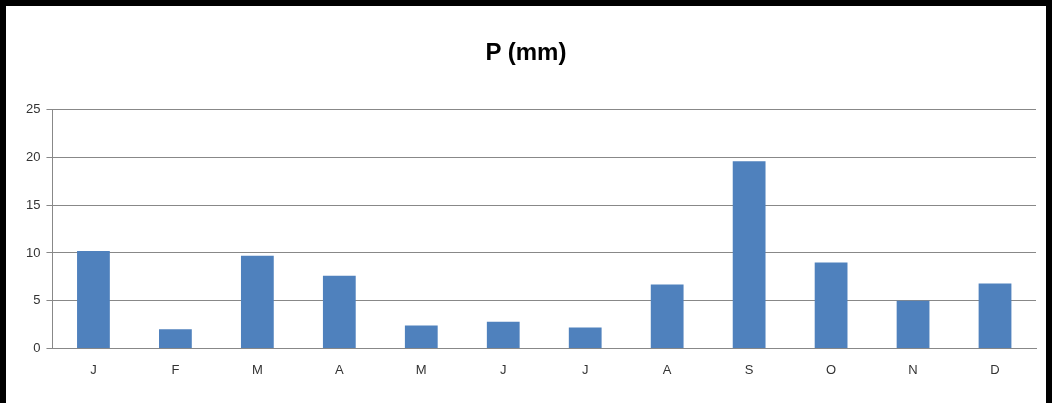 Image resolution: width=1052 pixels, height=403 pixels. I want to click on chart-title: P (mm), so click(526, 52).